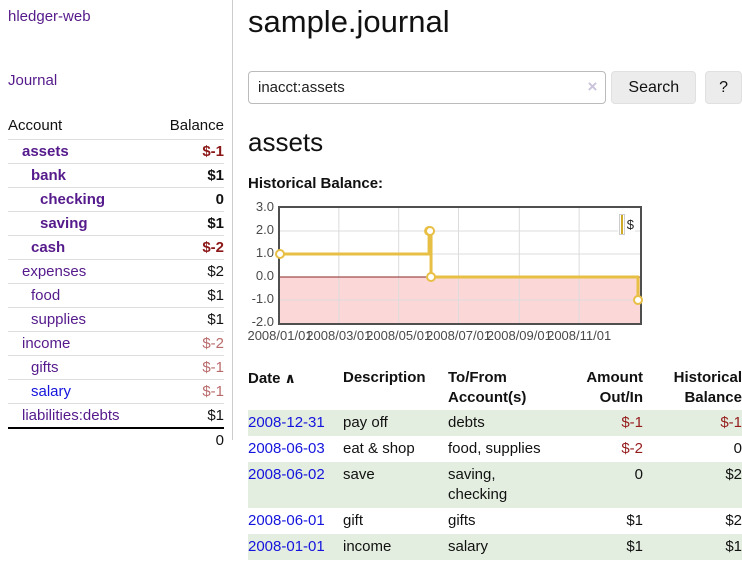  I want to click on account-link: gifts, so click(45, 367).